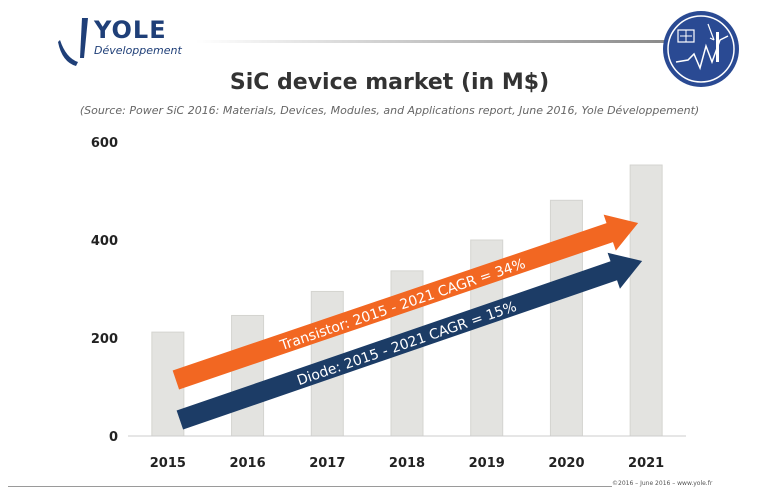 This screenshot has height=496, width=779. What do you see at coordinates (487, 463) in the screenshot?
I see `x-tick-label: 2019` at bounding box center [487, 463].